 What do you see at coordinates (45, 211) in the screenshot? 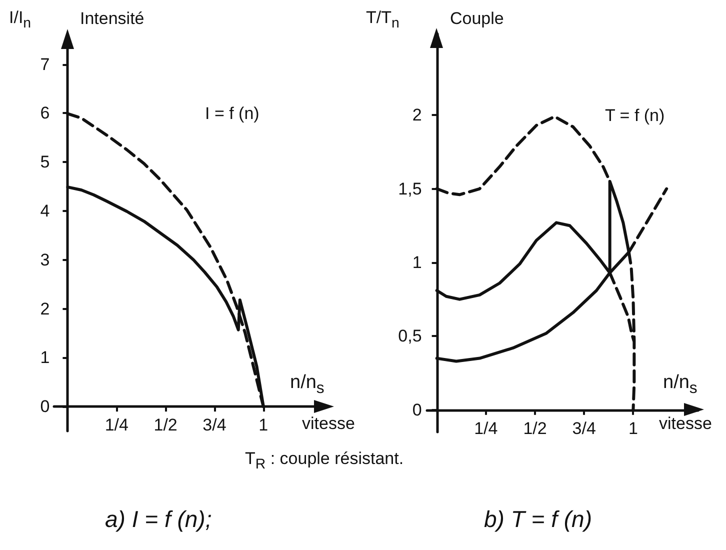
I see `y-tick-label: 4` at bounding box center [45, 211].